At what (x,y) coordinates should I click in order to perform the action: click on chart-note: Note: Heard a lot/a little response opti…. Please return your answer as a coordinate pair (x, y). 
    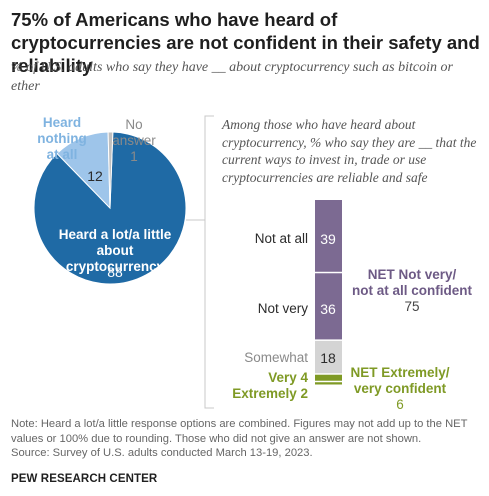
    Looking at the image, I should click on (246, 439).